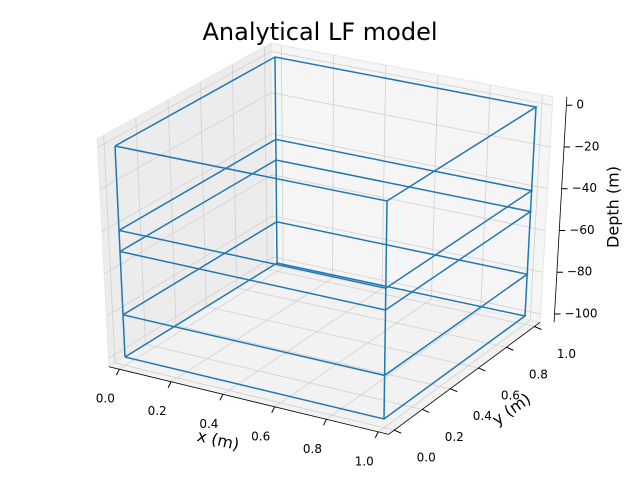 The image size is (640, 480). I want to click on y-tick-label: 0.8, so click(538, 375).